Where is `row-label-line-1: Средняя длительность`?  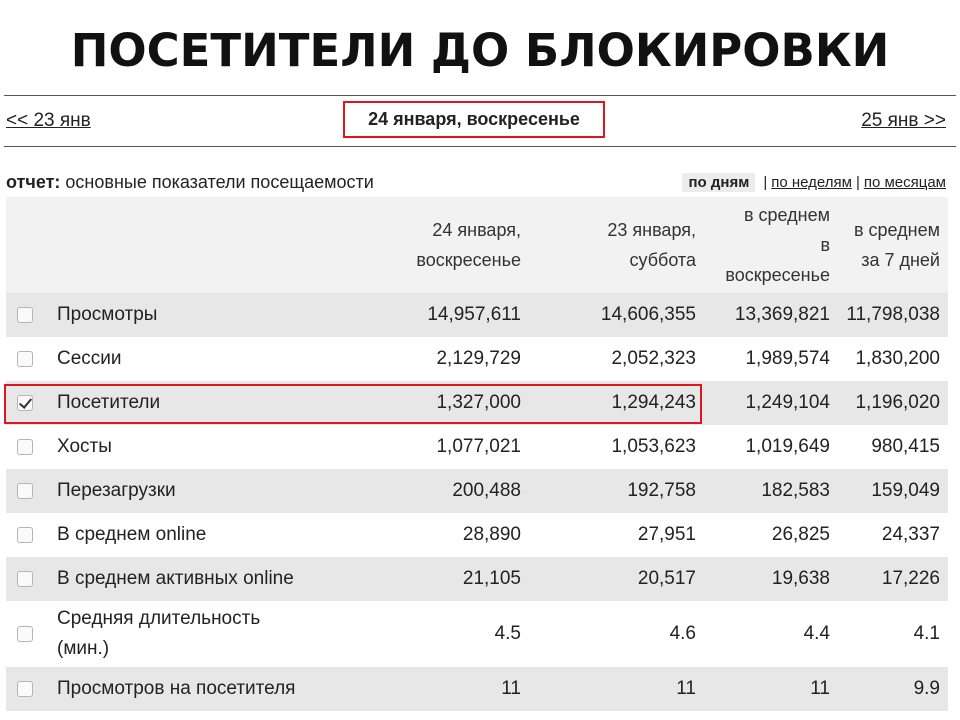 row-label-line-1: Средняя длительность is located at coordinates (159, 618).